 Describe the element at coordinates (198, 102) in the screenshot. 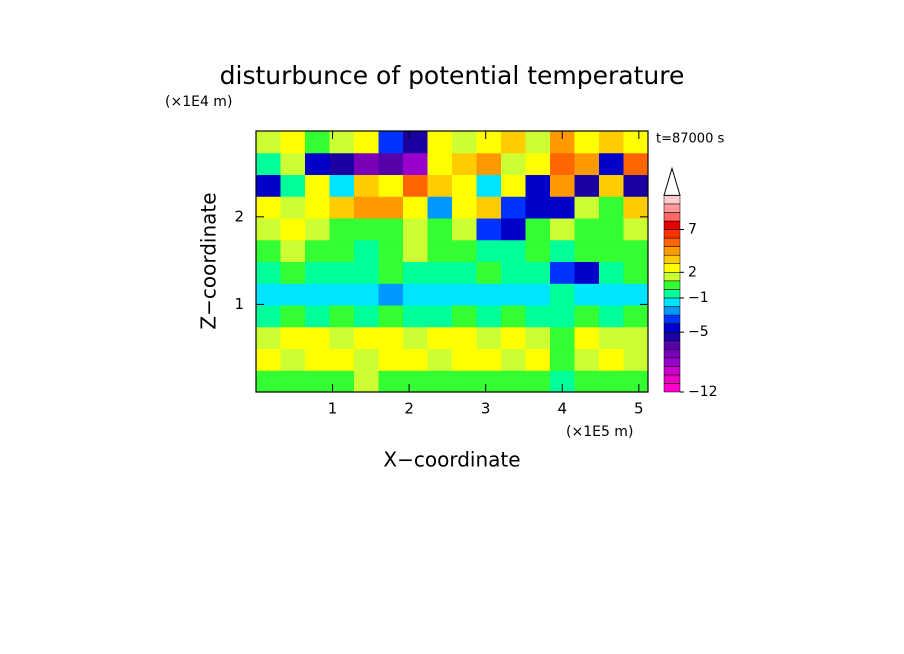

I see `y-unit-label: (×1E4 m)` at that location.